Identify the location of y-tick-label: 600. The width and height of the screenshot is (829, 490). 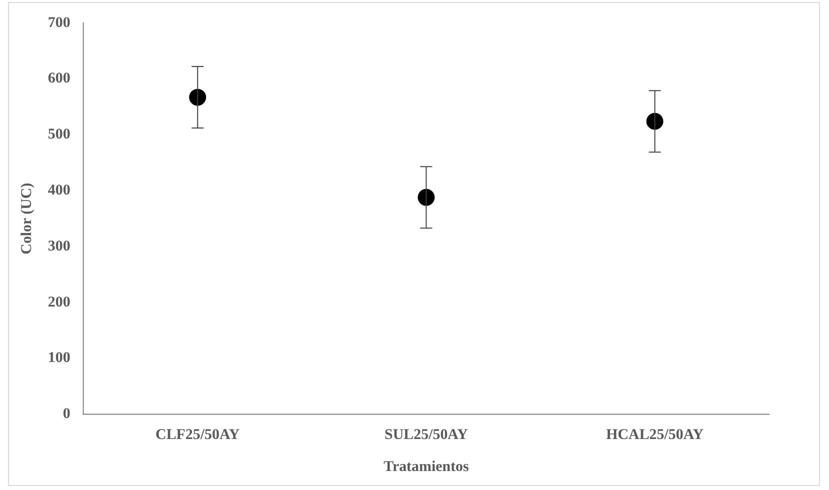
(59, 78).